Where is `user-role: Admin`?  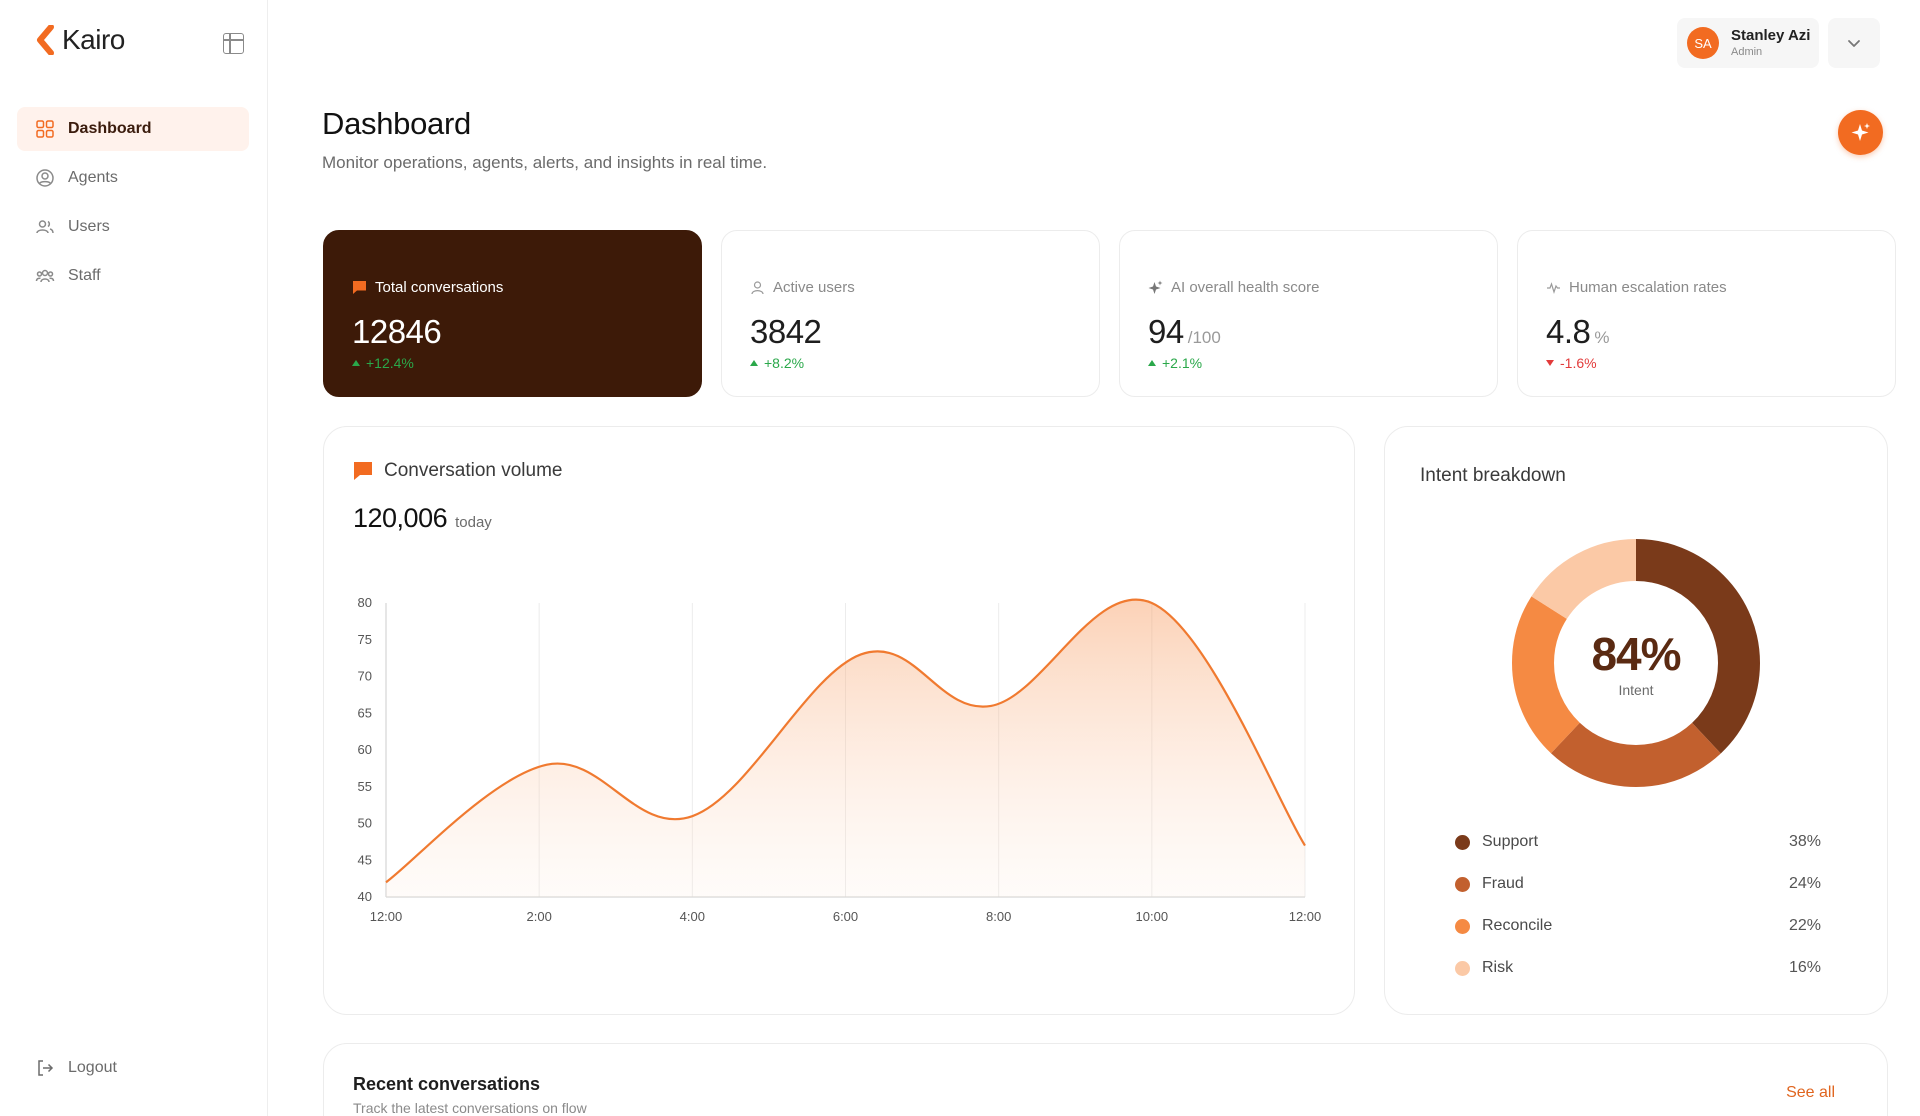
user-role: Admin is located at coordinates (1747, 52).